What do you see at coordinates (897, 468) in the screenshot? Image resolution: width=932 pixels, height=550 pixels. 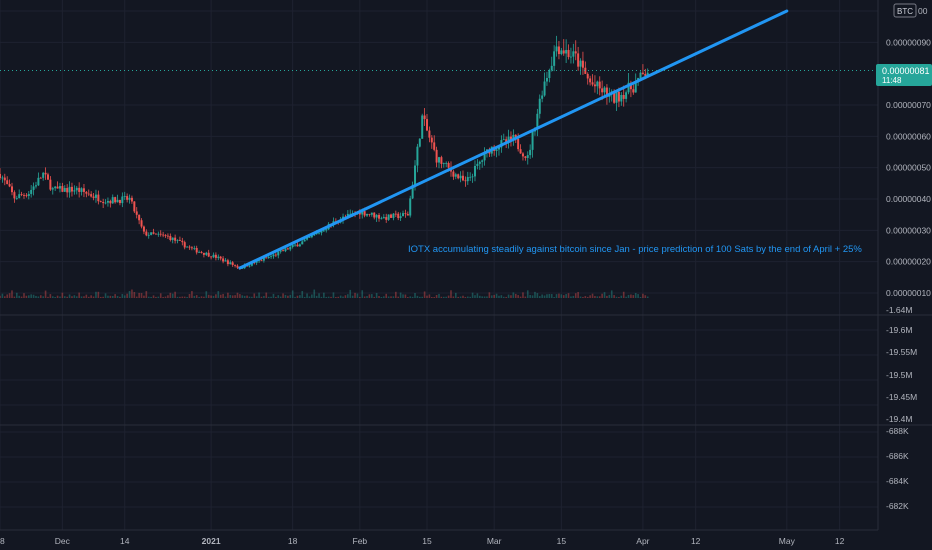 I see `oscillator-2-axis: -688K -686K -684K -682K` at bounding box center [897, 468].